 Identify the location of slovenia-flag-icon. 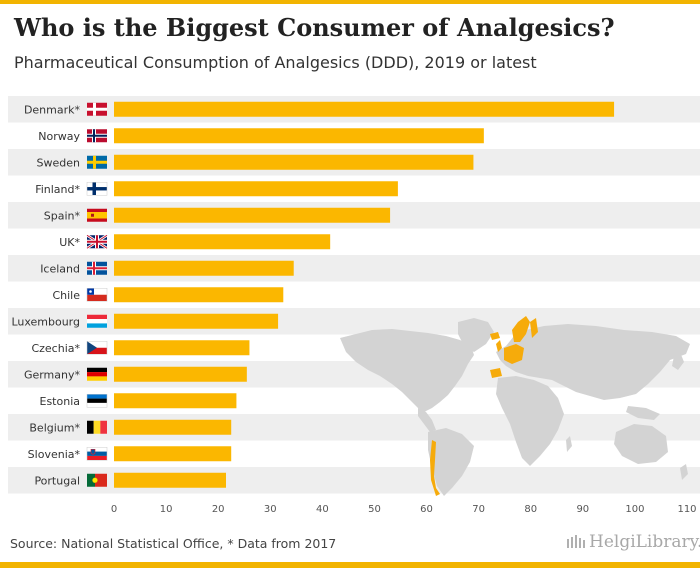
(97, 454).